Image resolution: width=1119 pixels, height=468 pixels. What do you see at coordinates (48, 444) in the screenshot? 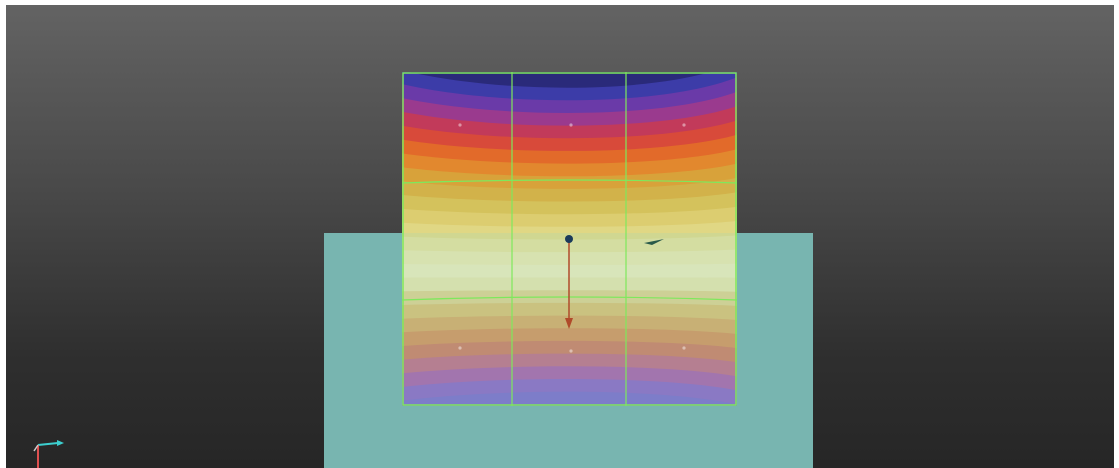
I see `axis-x-icon` at bounding box center [48, 444].